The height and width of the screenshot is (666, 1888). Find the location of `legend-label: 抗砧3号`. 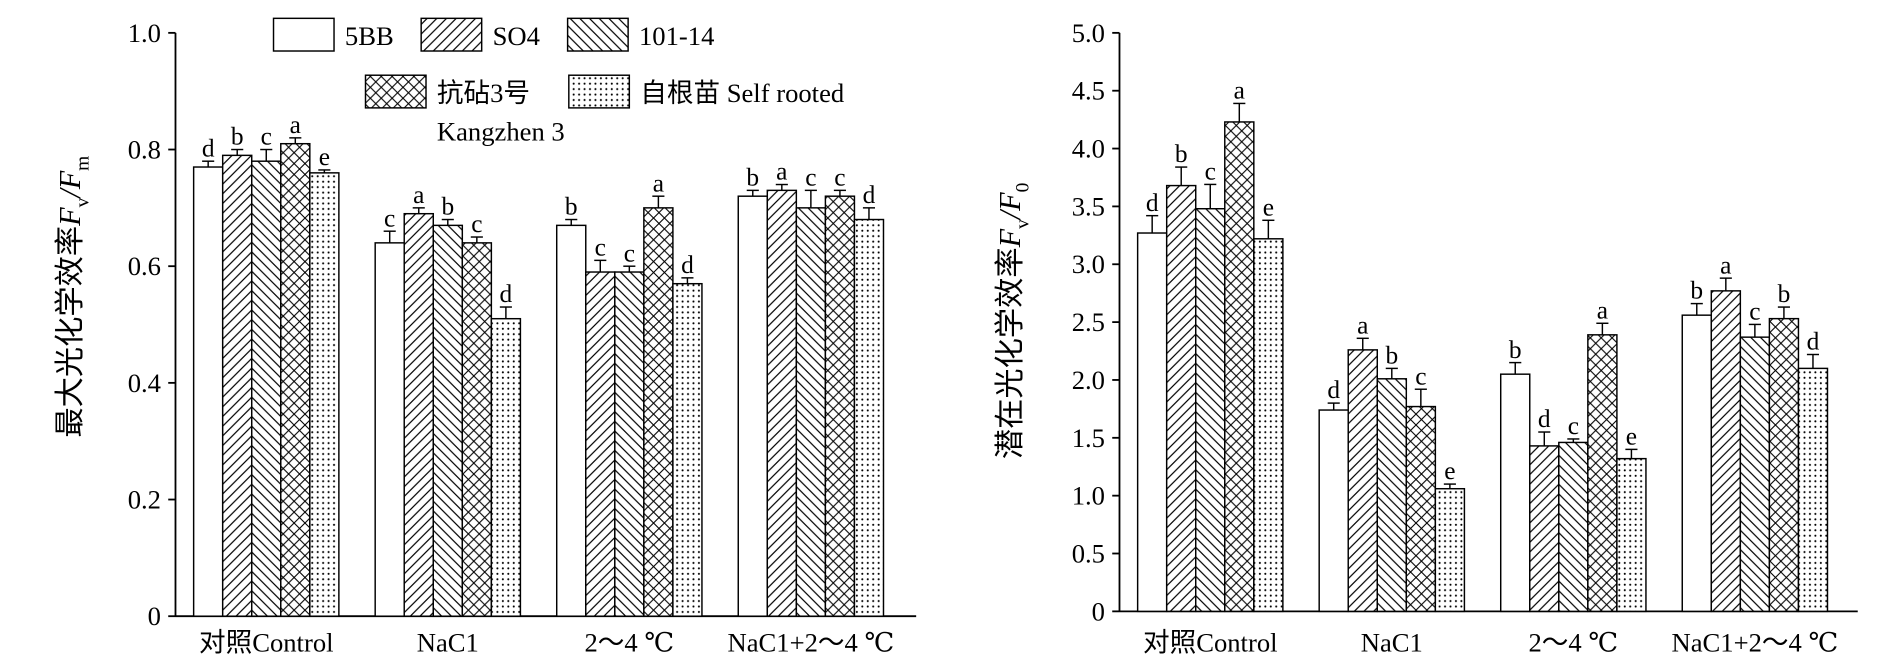

legend-label: 抗砧3号 is located at coordinates (483, 93).